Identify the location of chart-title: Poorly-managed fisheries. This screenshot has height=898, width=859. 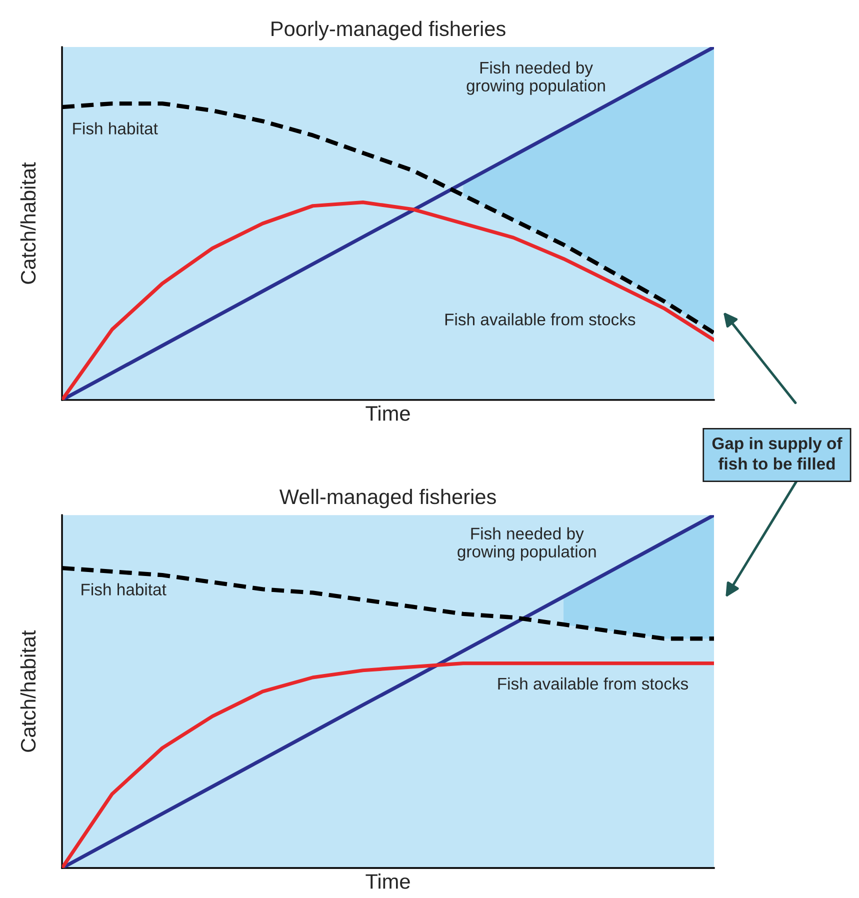
(389, 30).